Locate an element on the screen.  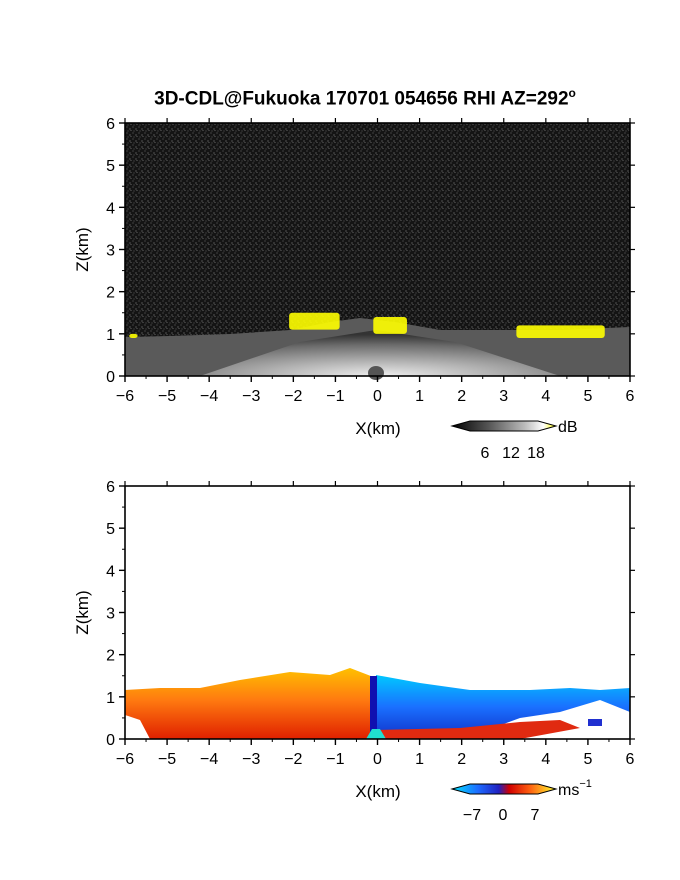
bottom-x-tick-label: −1 is located at coordinates (335, 759).